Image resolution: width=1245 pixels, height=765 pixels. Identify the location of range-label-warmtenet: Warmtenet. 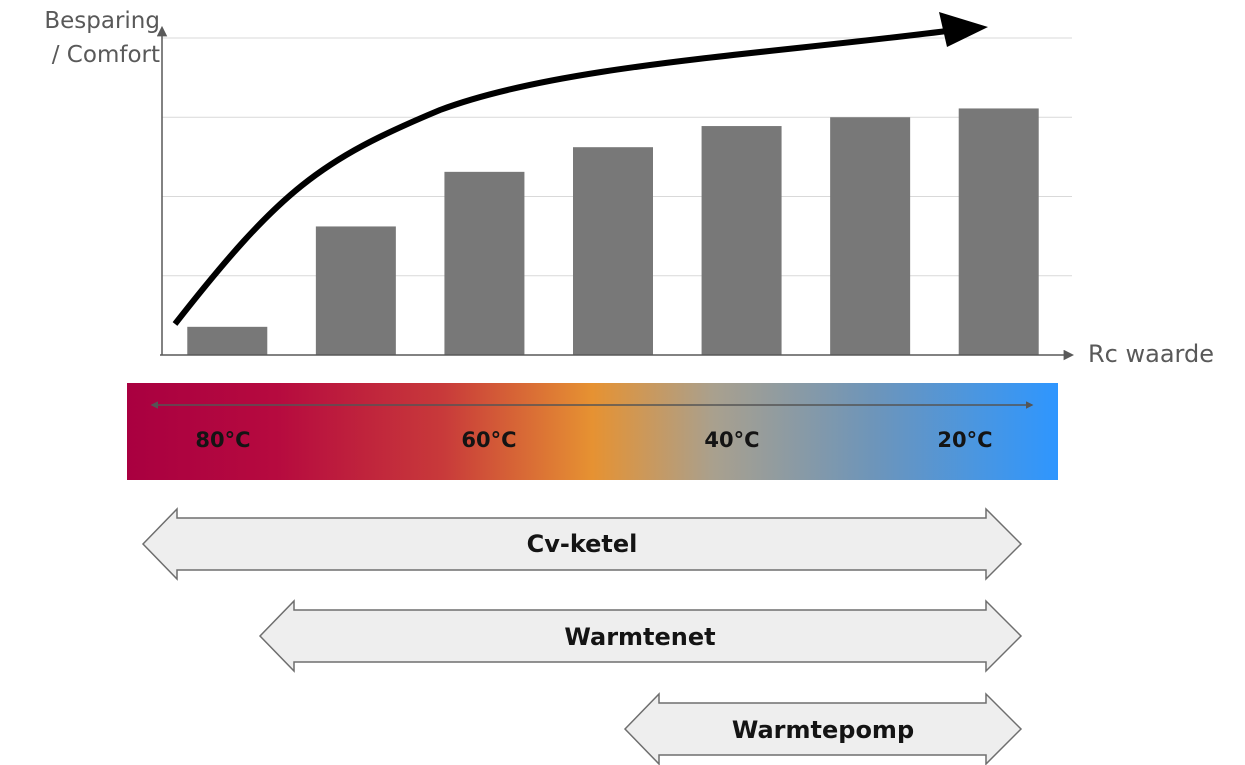
(639, 637).